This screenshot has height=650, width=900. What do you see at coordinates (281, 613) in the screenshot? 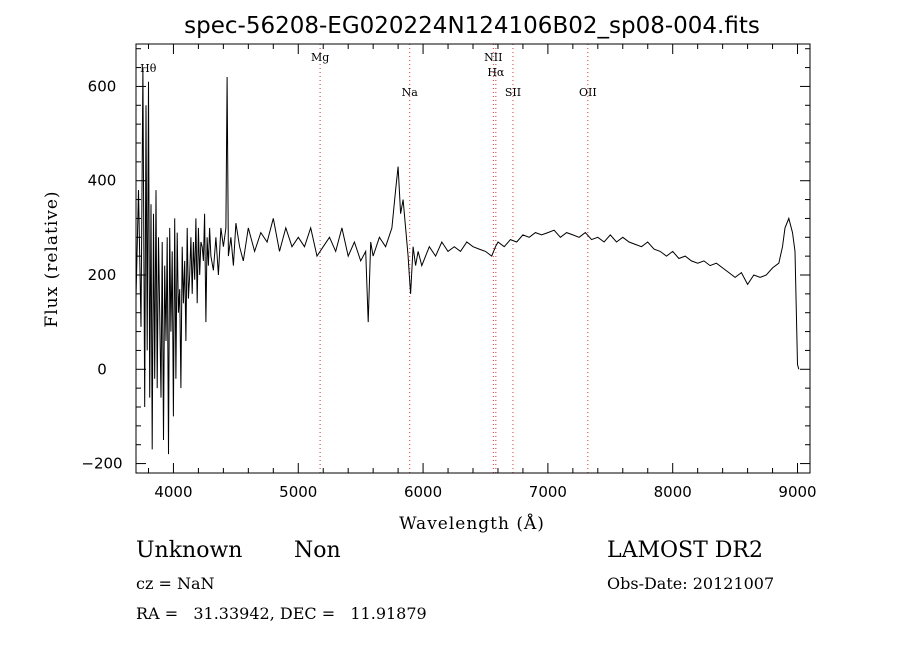
I see `ra-dec-coordinates: RA = 31.33942, DEC = 11.91879` at bounding box center [281, 613].